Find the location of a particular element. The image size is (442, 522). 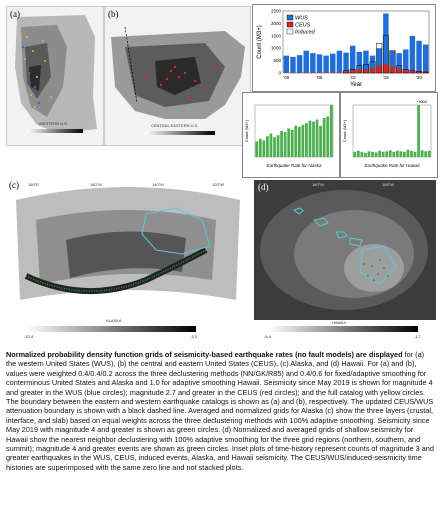

western-us-map is located at coordinates (55, 76).